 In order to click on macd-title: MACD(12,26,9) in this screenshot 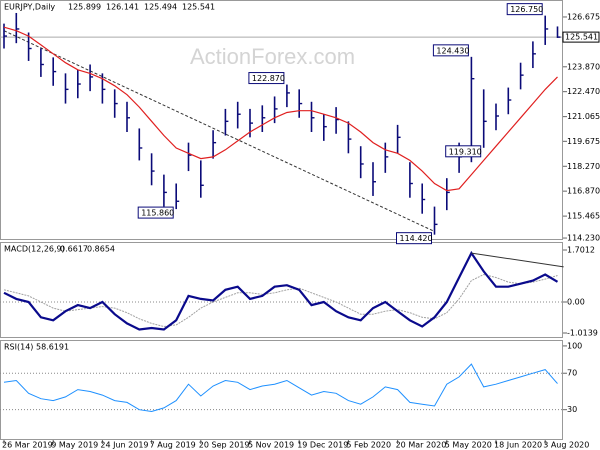, I will do `click(34, 249)`.